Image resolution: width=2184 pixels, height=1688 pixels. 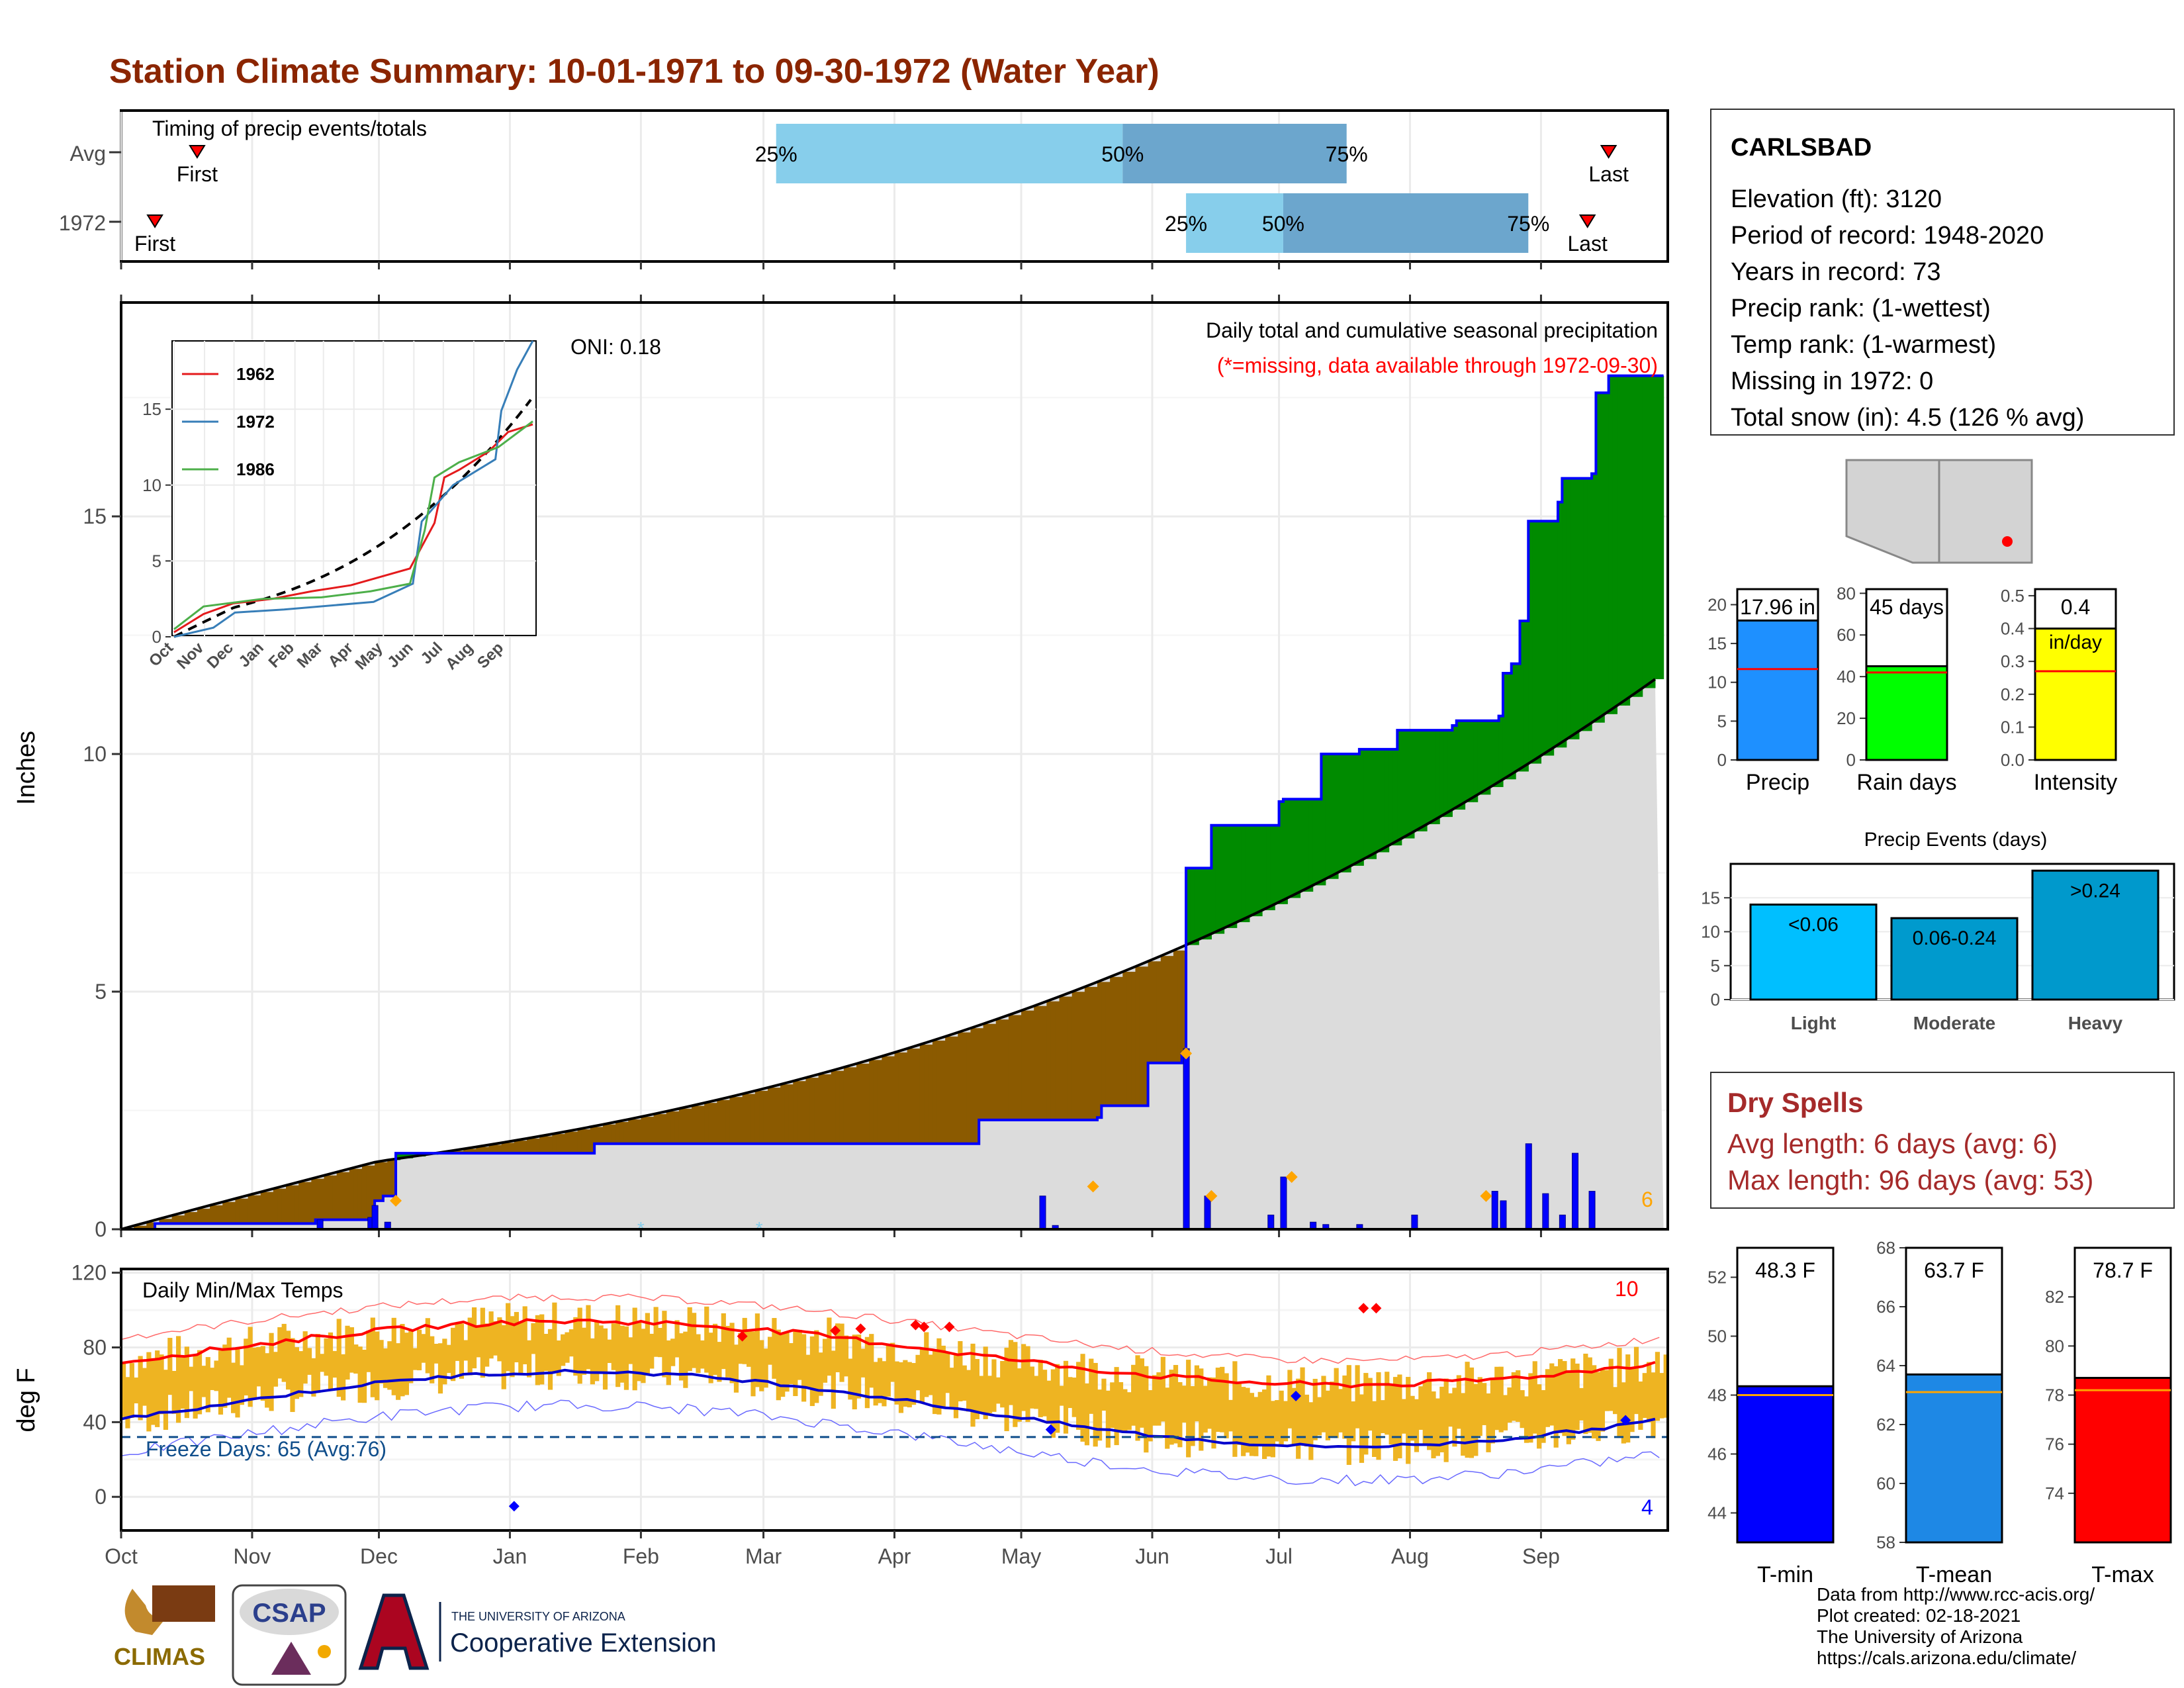 What do you see at coordinates (289, 1635) in the screenshot?
I see `csap-logo: CSAP` at bounding box center [289, 1635].